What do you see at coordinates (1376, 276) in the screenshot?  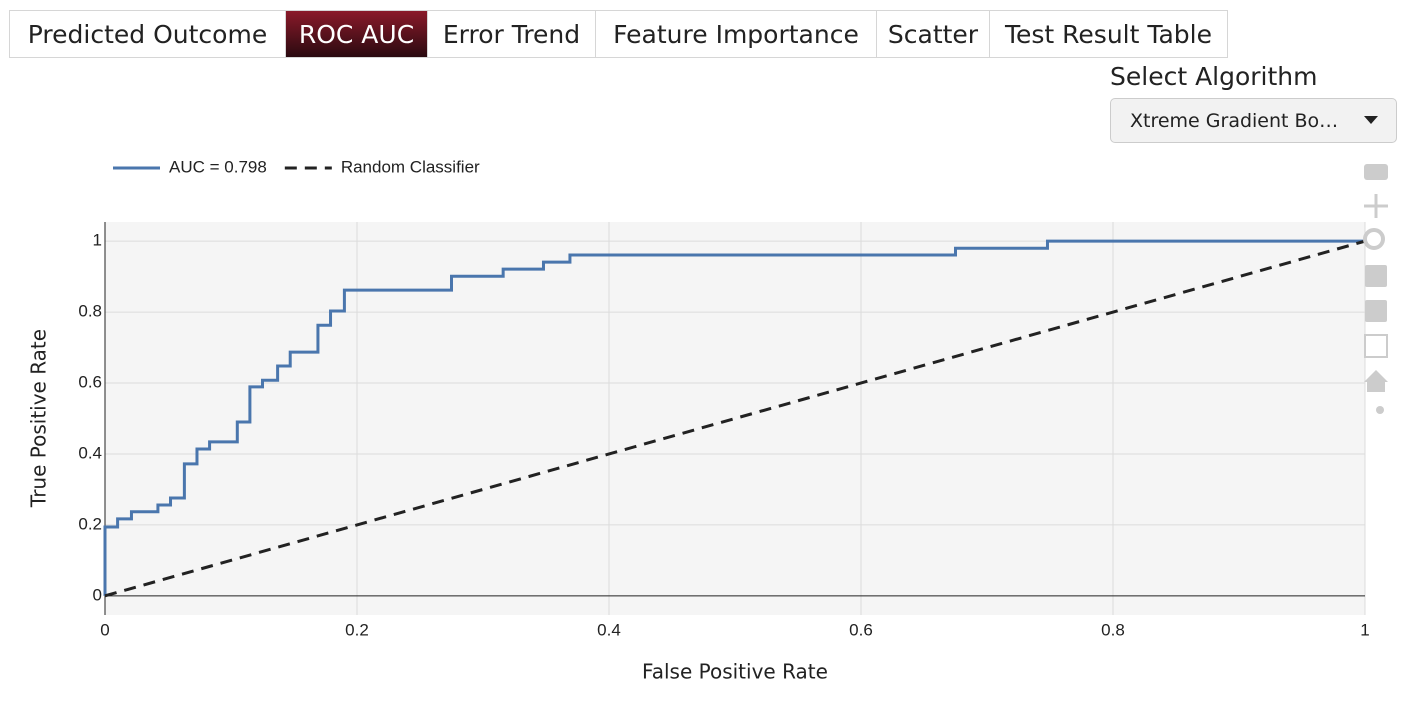 I see `zoom-in-icon` at bounding box center [1376, 276].